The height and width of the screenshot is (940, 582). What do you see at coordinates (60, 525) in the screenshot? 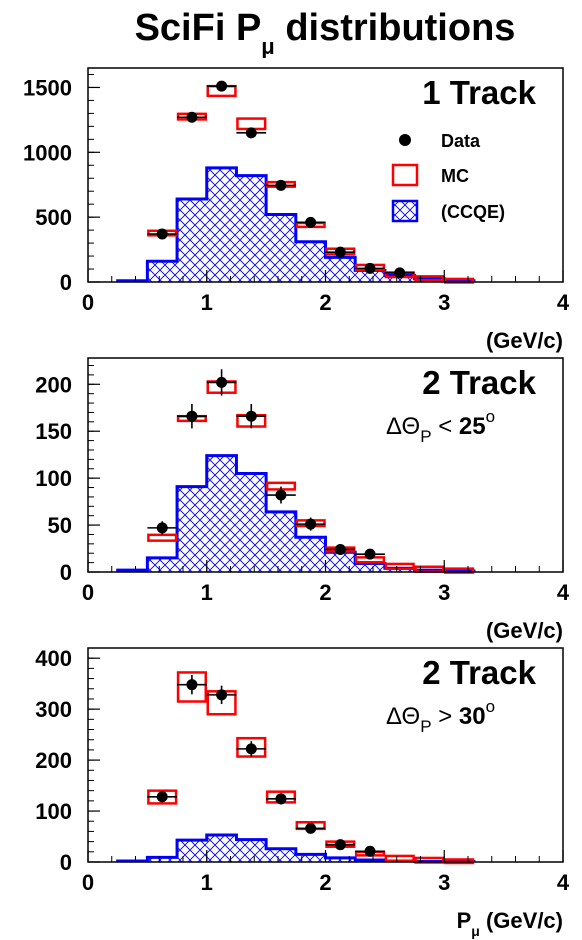
I see `y-tick-label: 50` at bounding box center [60, 525].